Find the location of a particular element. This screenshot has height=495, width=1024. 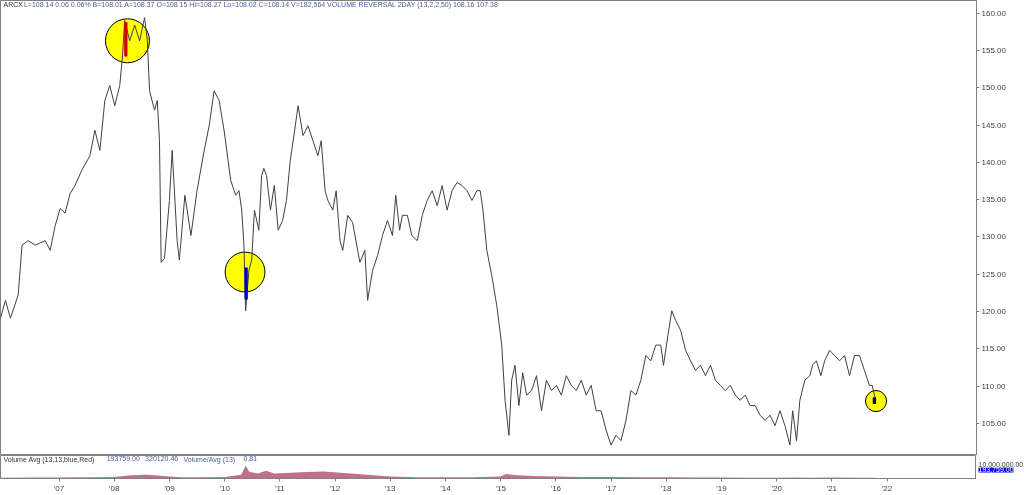

y-tick-label: 130.00 is located at coordinates (994, 237).